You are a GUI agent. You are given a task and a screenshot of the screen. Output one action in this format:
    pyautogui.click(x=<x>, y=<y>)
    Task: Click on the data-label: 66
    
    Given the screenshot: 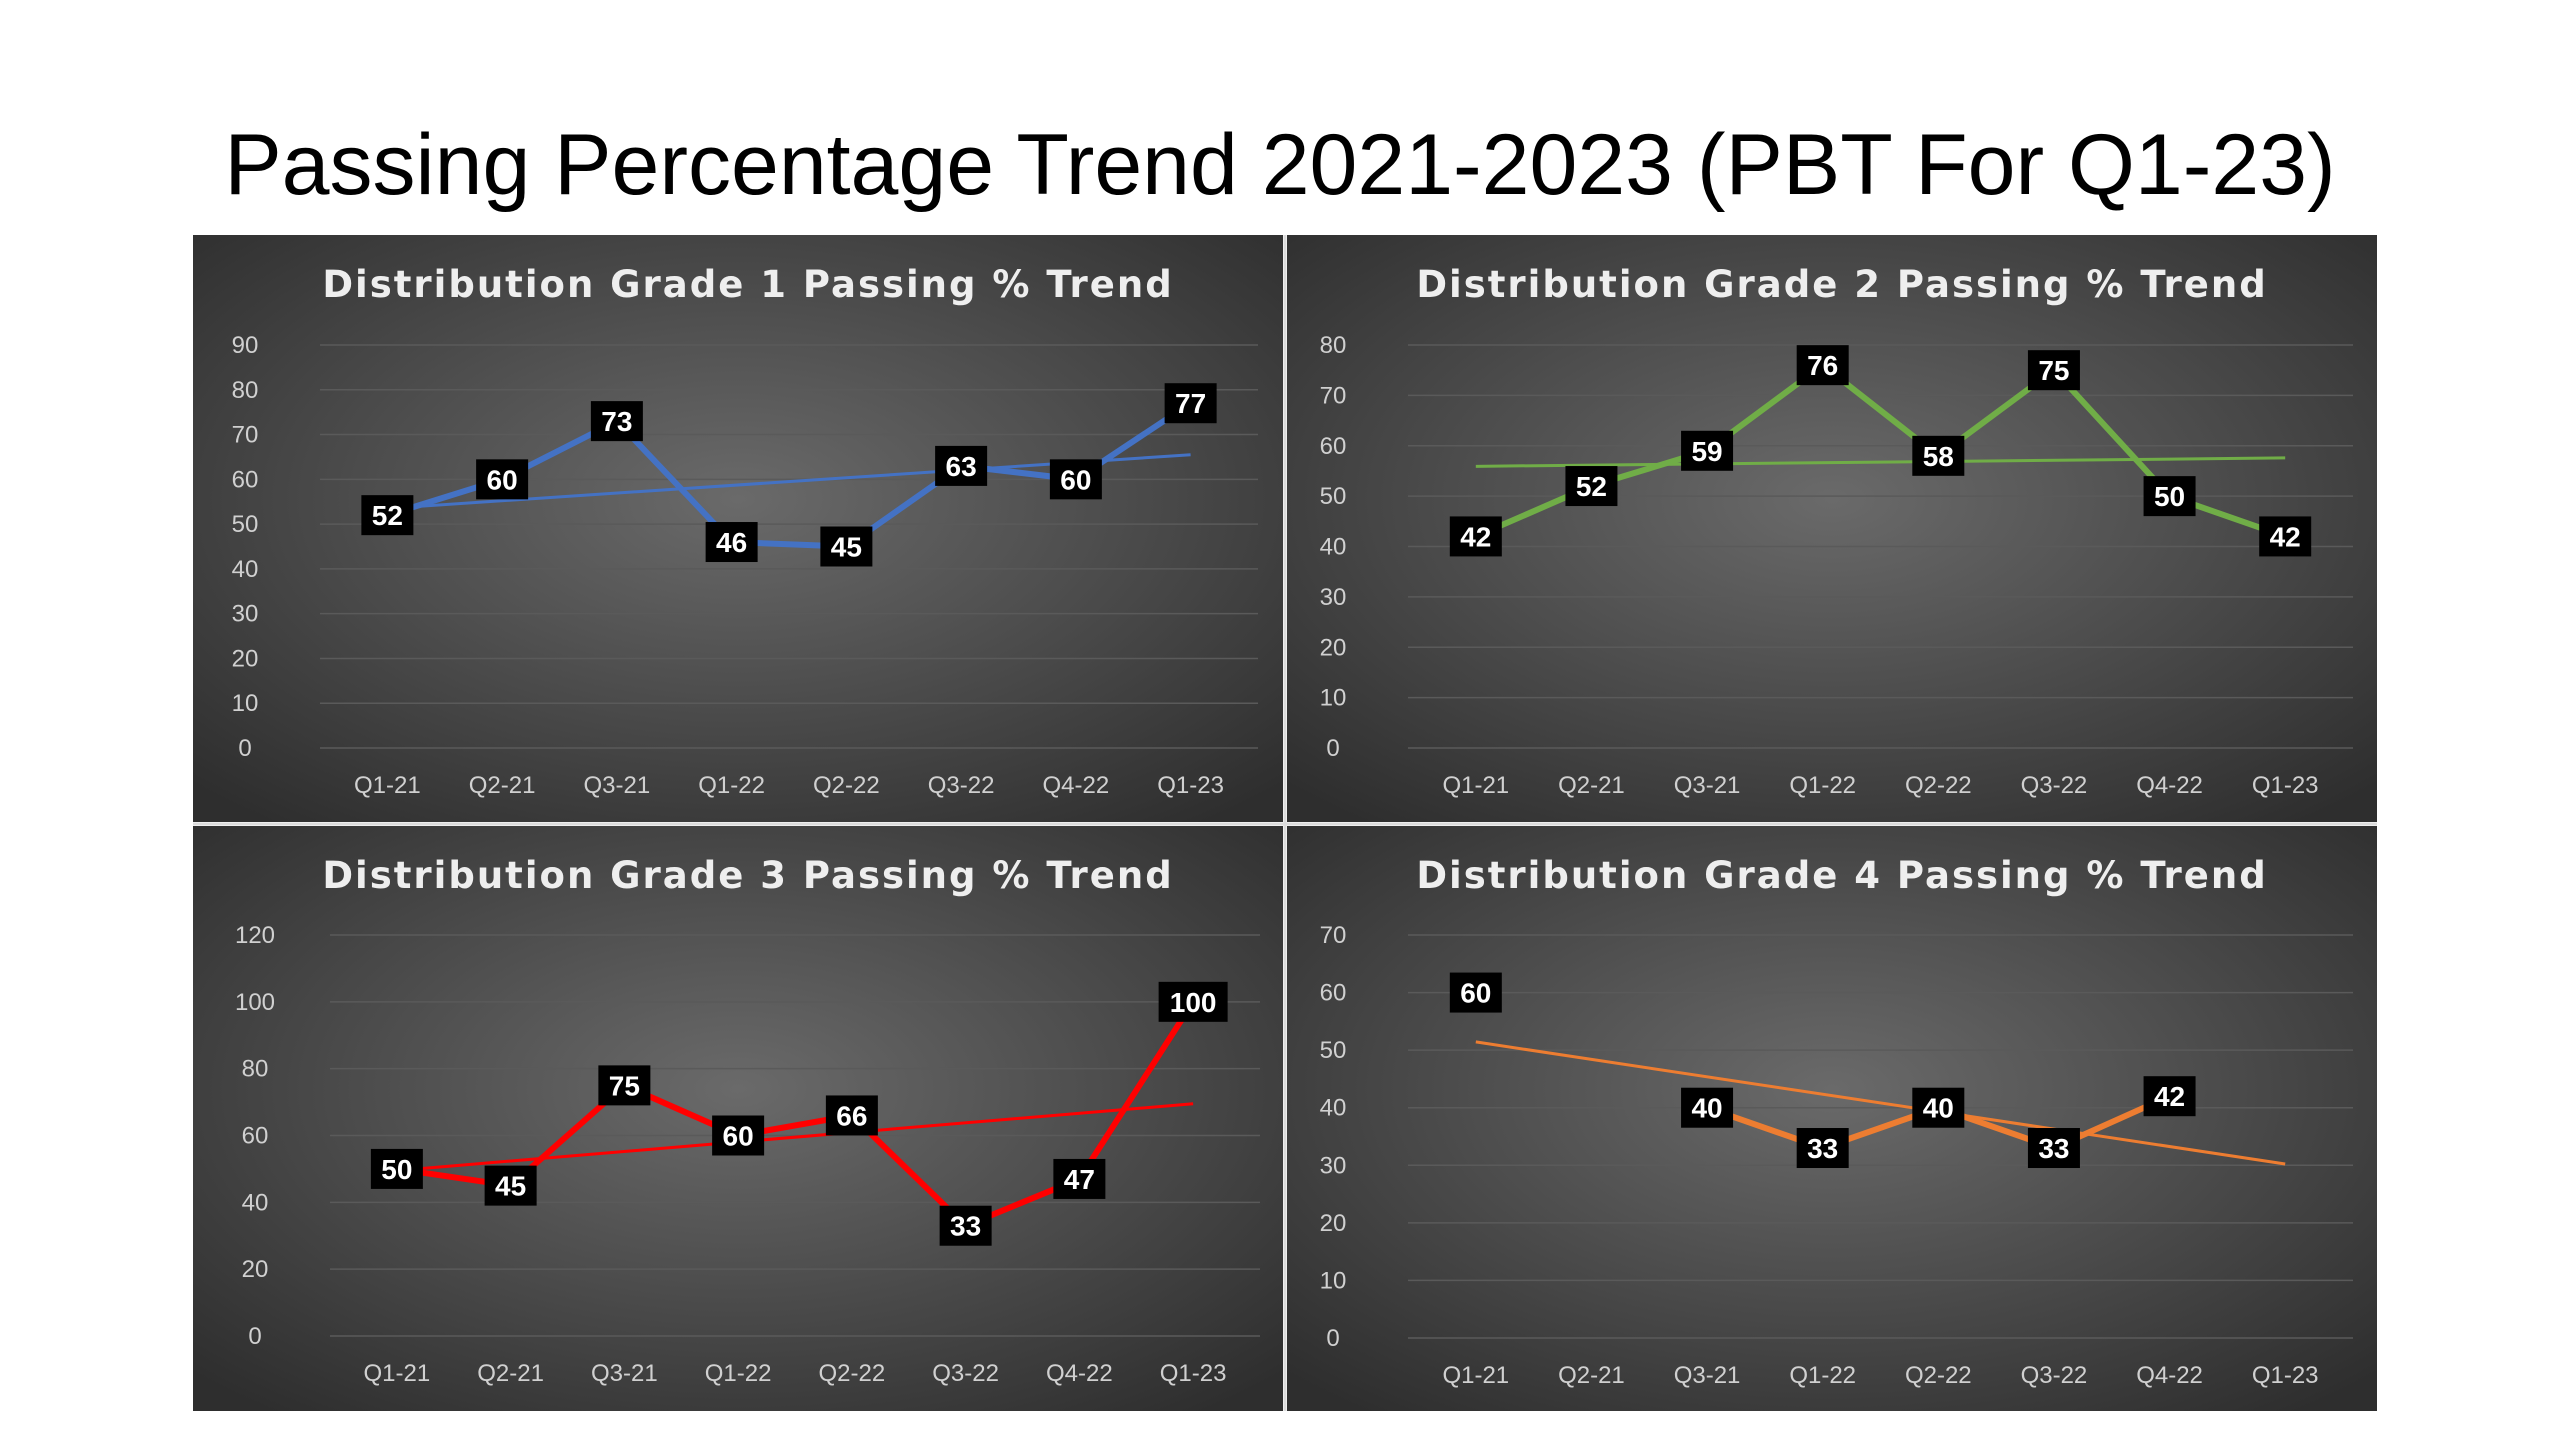 What is the action you would take?
    pyautogui.click(x=851, y=1115)
    